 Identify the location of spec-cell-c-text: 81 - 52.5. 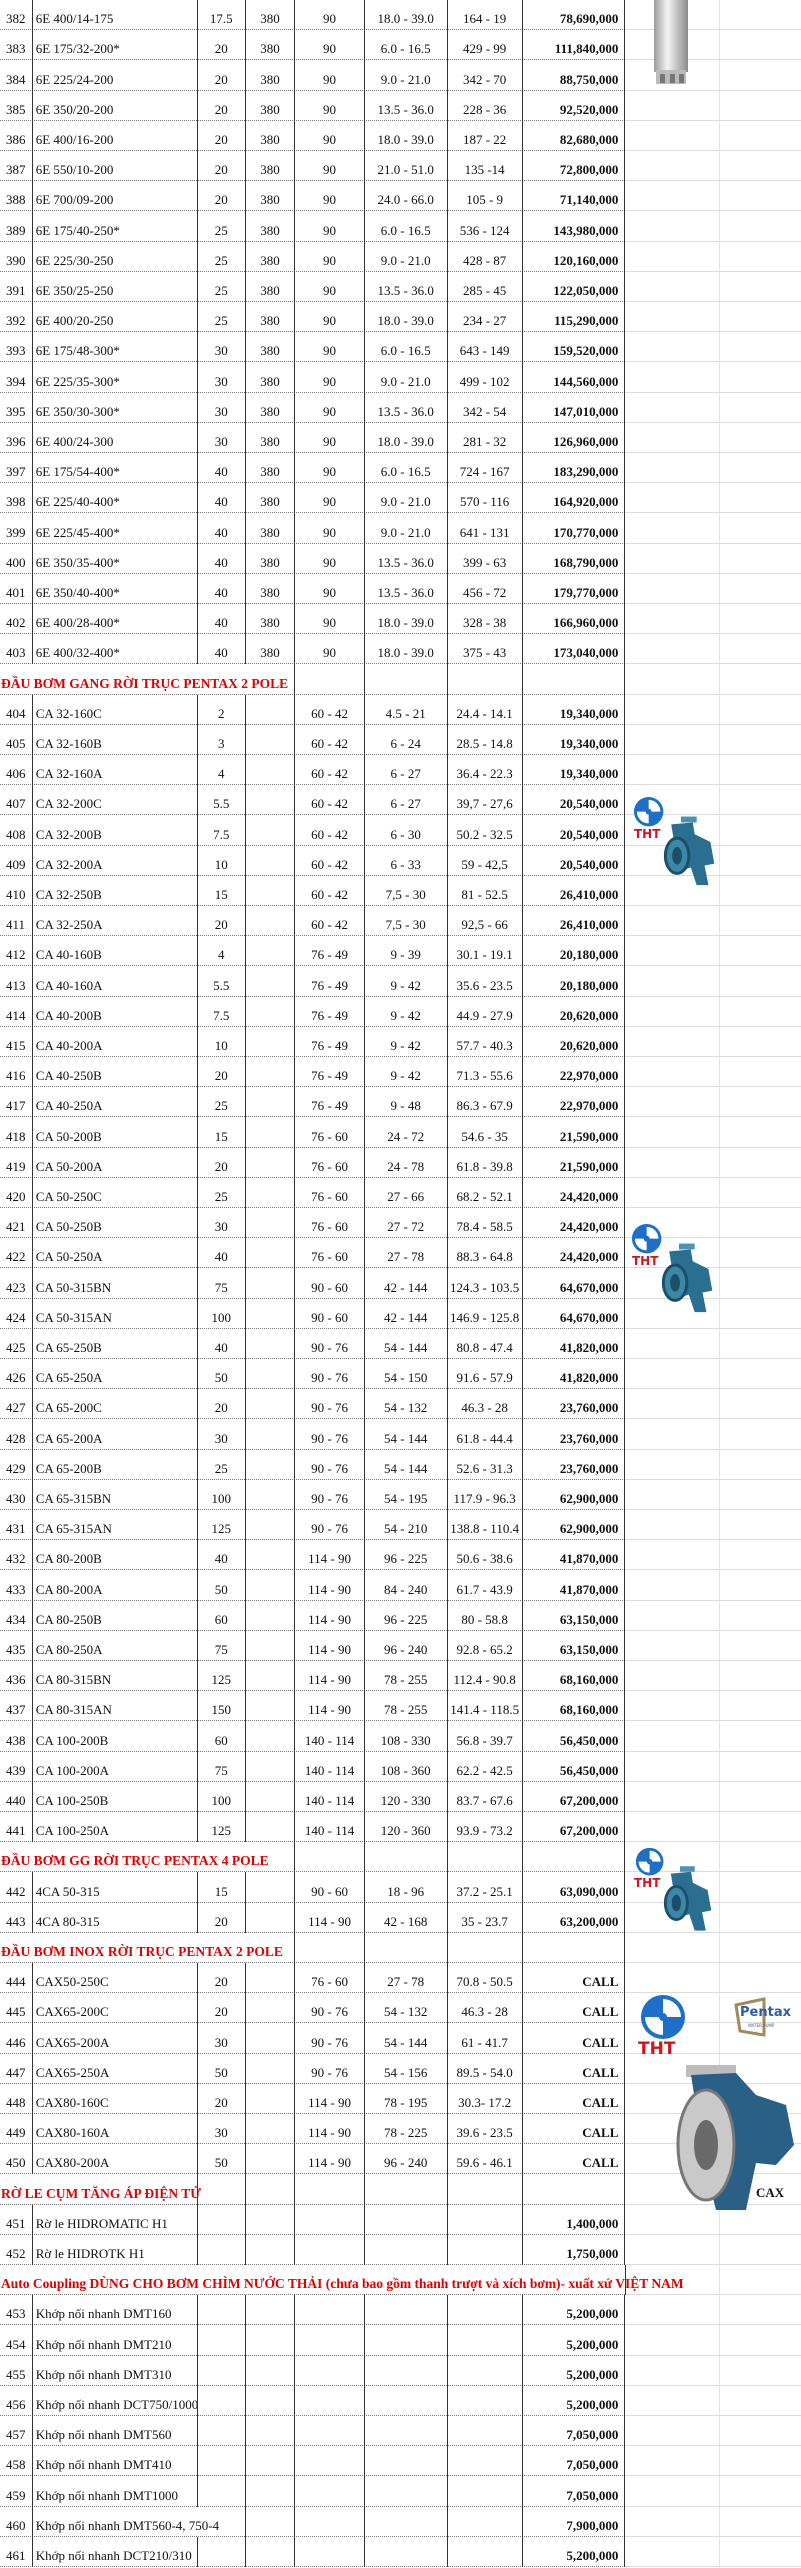
(484, 894).